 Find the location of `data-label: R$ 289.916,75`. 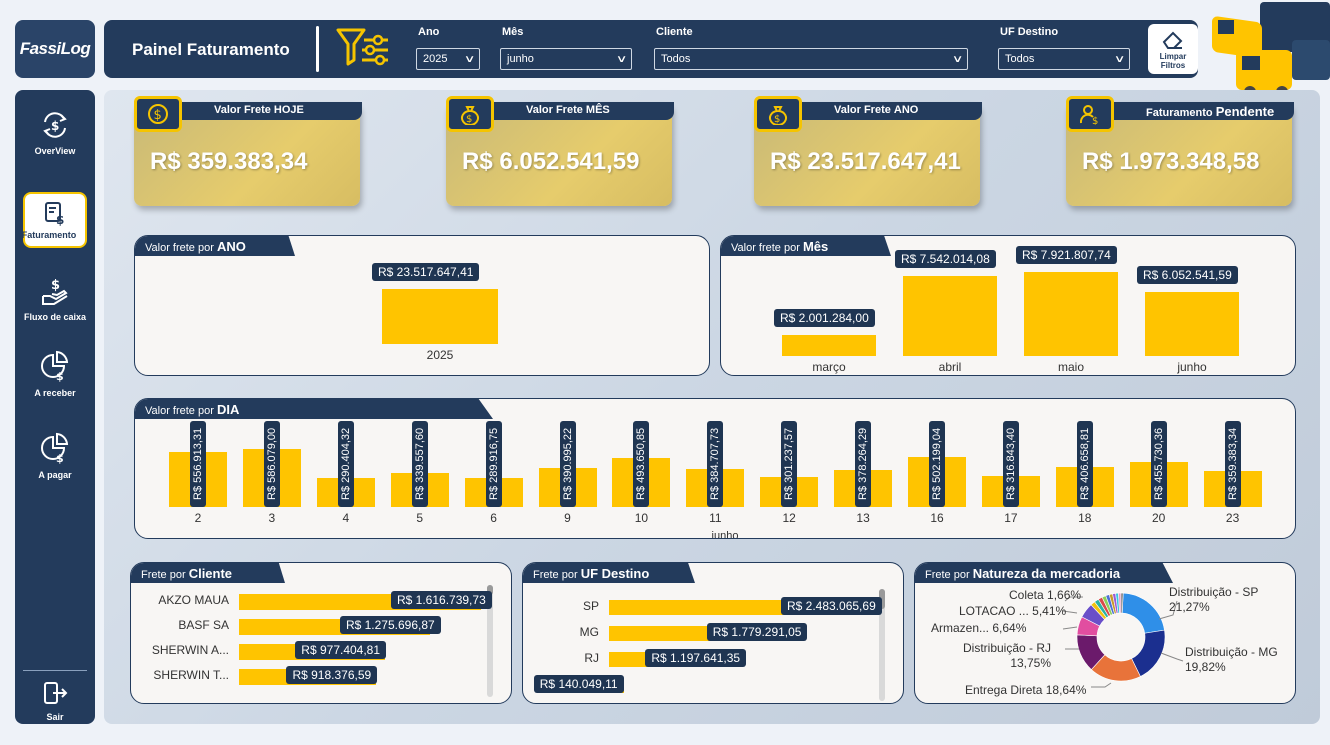

data-label: R$ 289.916,75 is located at coordinates (493, 464).